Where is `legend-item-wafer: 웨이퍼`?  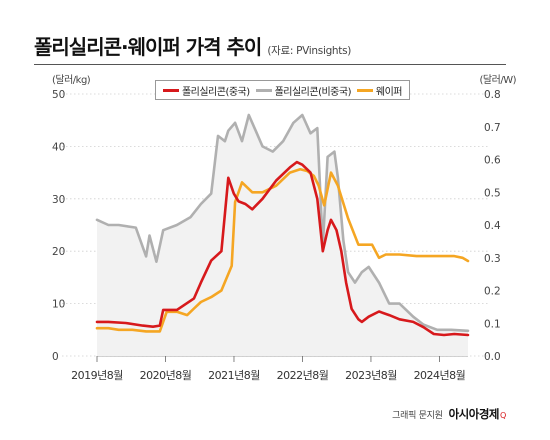 legend-item-wafer: 웨이퍼 is located at coordinates (379, 90).